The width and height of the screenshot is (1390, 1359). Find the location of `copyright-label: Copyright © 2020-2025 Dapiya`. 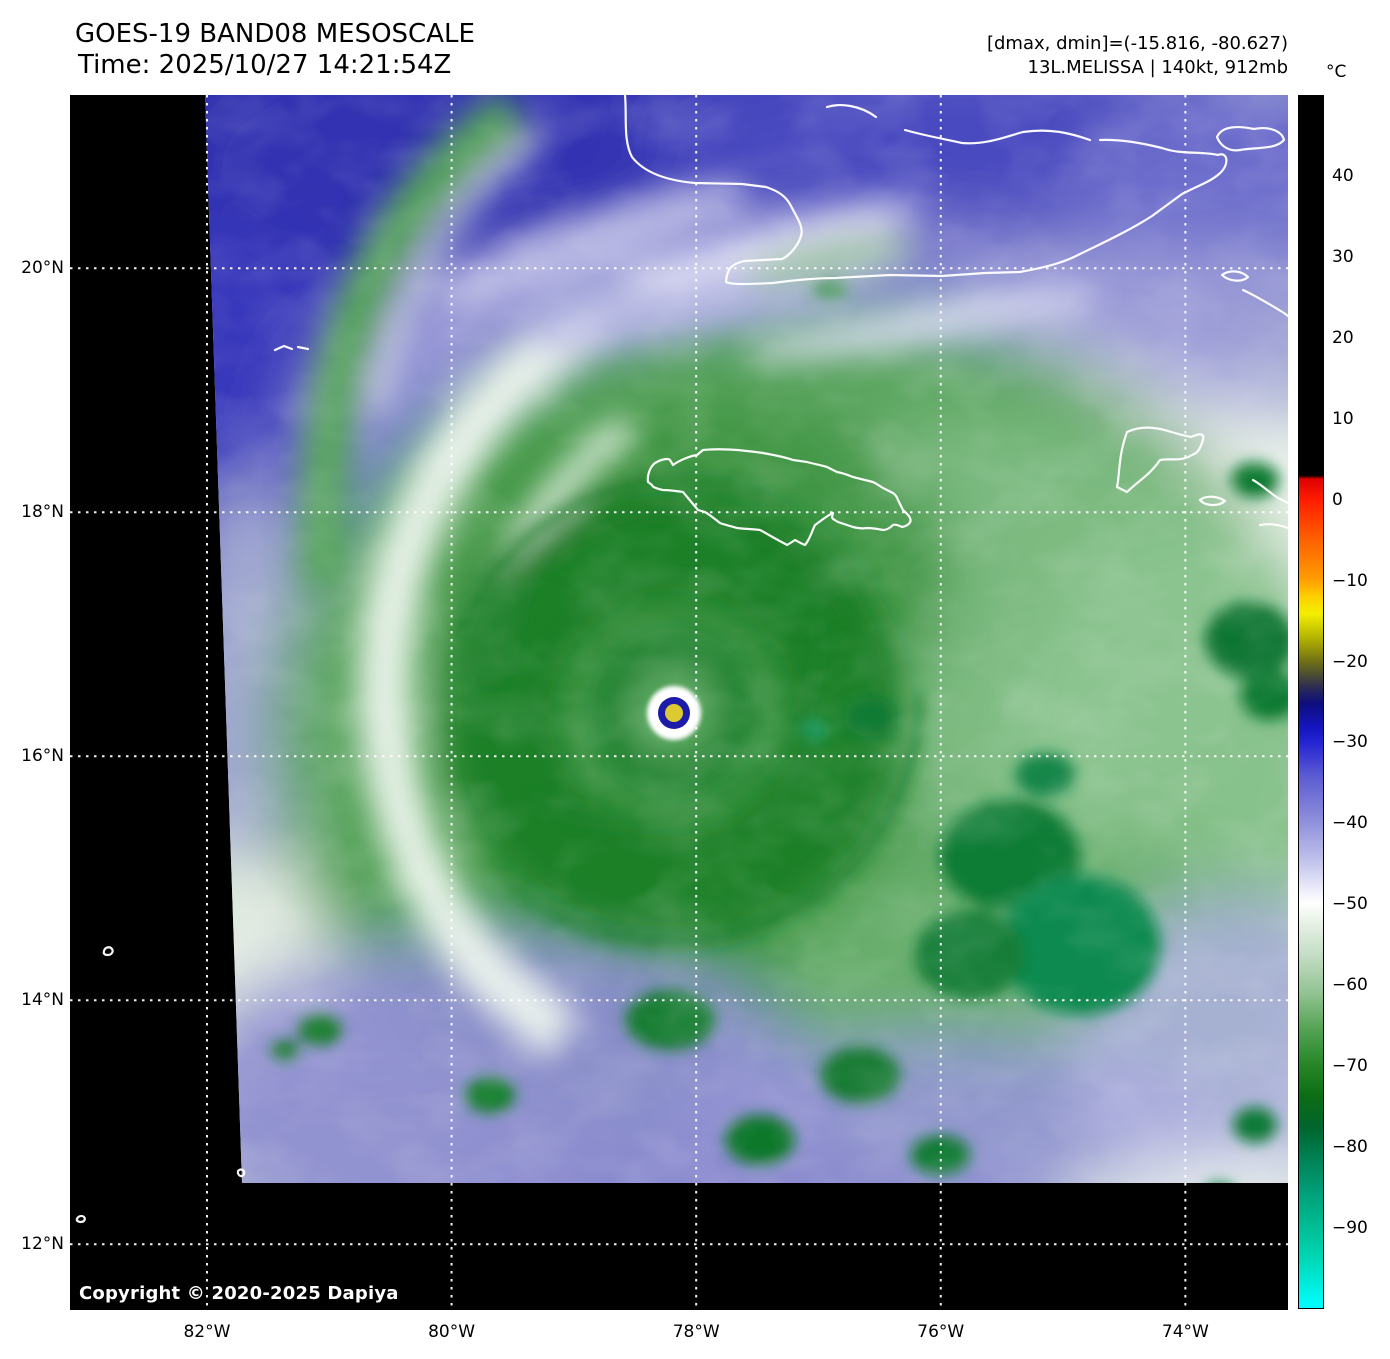

copyright-label: Copyright © 2020-2025 Dapiya is located at coordinates (239, 1293).